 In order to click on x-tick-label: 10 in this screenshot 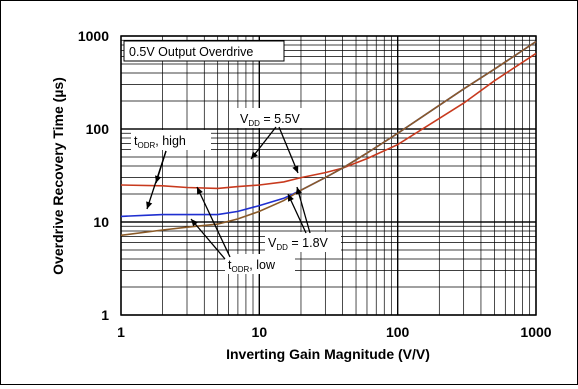, I will do `click(260, 332)`.